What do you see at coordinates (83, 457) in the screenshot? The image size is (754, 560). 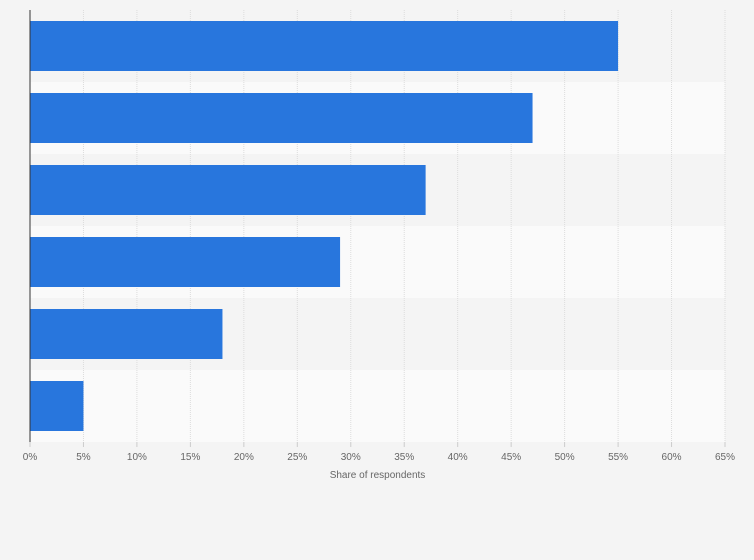 I see `x-tick-label: 5%` at bounding box center [83, 457].